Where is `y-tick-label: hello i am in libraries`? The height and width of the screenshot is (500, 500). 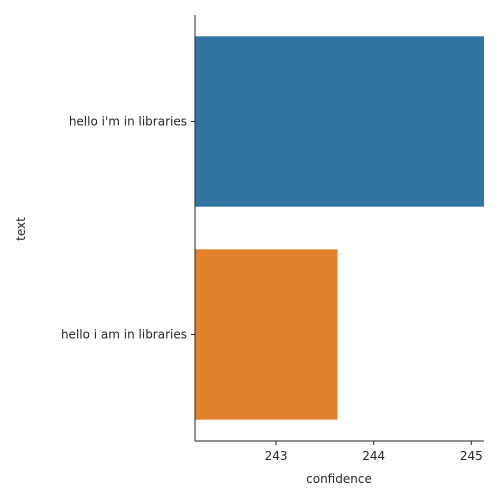 y-tick-label: hello i am in libraries is located at coordinates (124, 335).